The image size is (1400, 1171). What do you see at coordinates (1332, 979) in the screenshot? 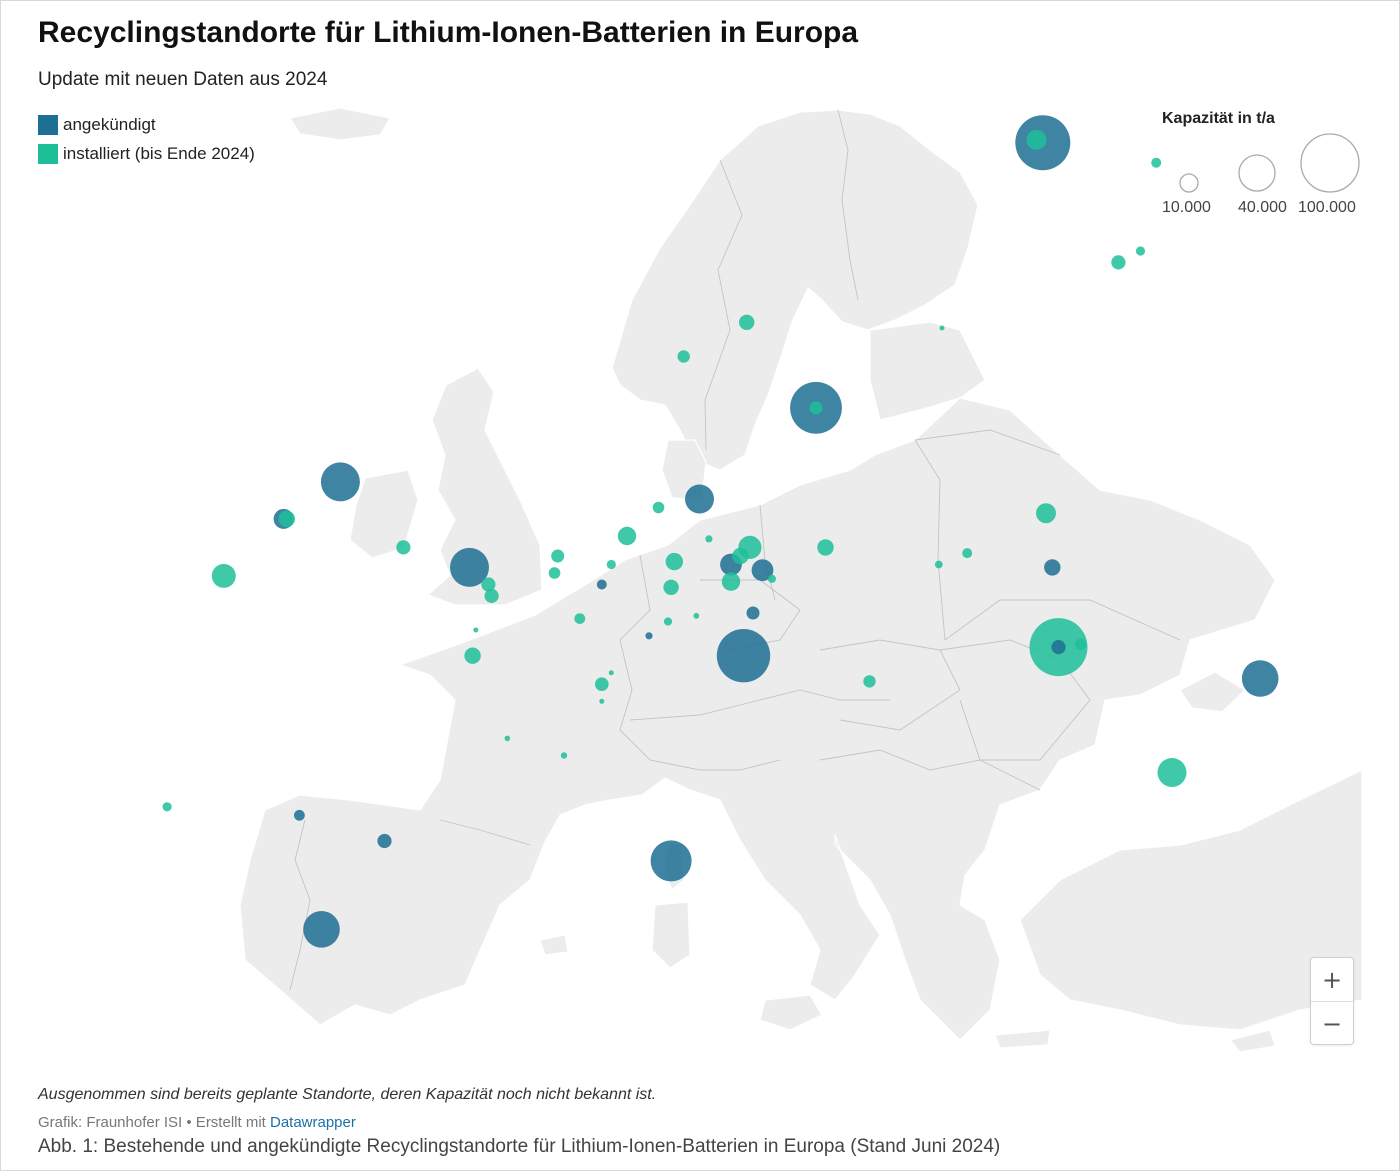
I see `zoom-in-button: +` at bounding box center [1332, 979].